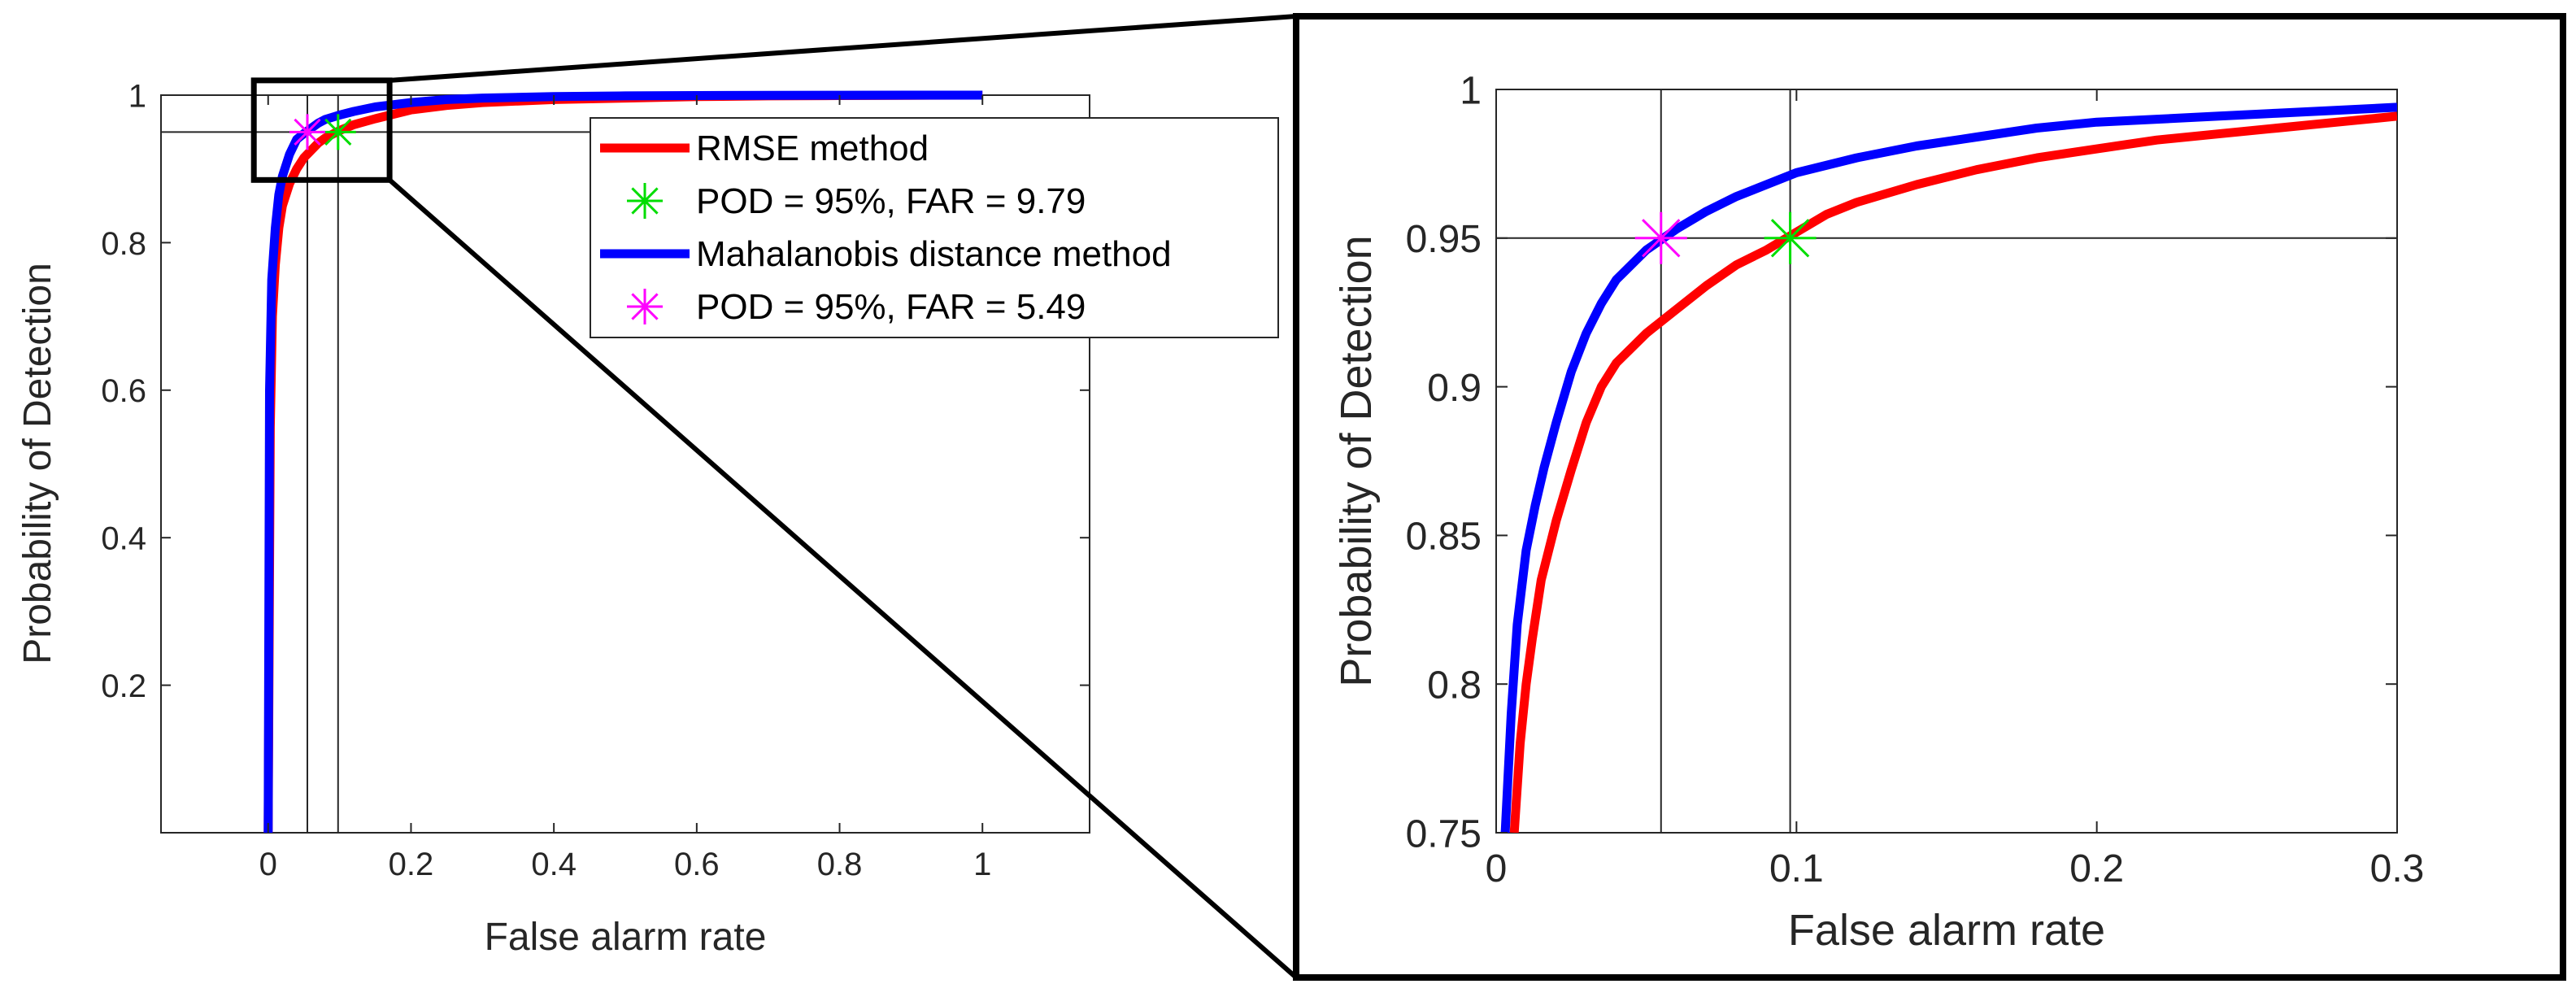 This screenshot has width=2576, height=997. What do you see at coordinates (124, 391) in the screenshot?
I see `y-tick-label: 0.6` at bounding box center [124, 391].